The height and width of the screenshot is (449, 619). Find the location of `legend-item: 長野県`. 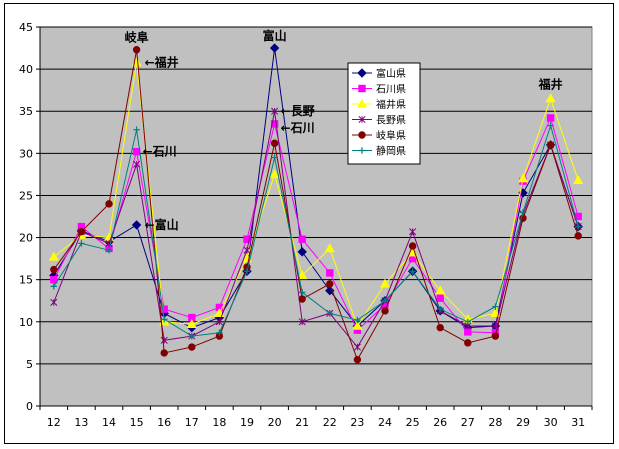

legend-item: 長野県 is located at coordinates (379, 121).